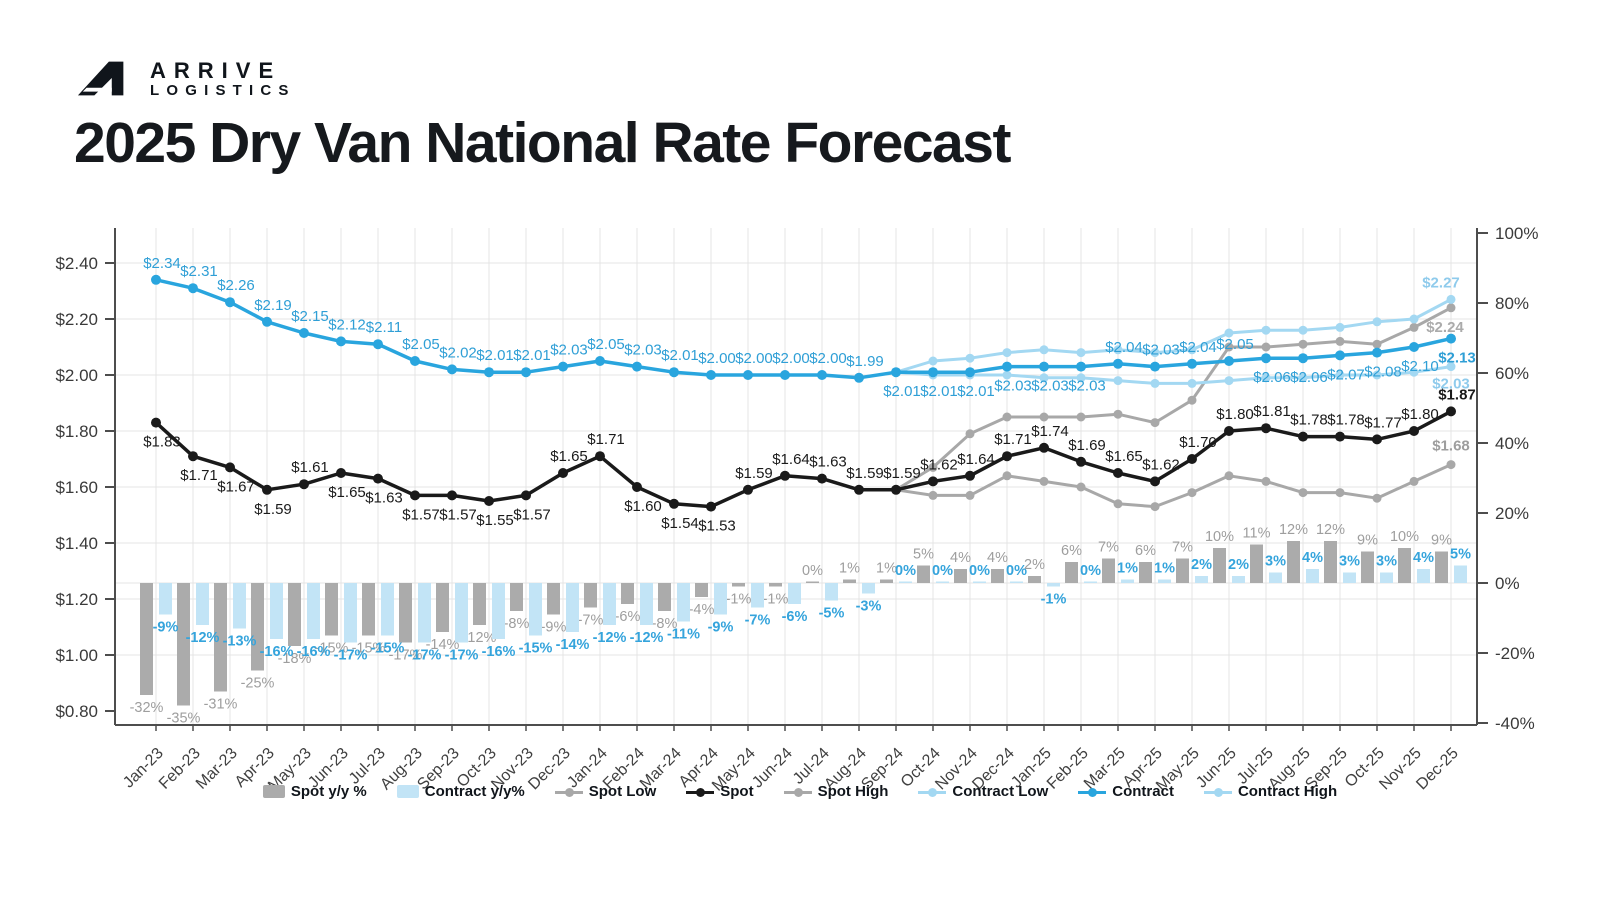  What do you see at coordinates (184, 719) in the screenshot?
I see `bar-label-spot_yoy: -35%` at bounding box center [184, 719].